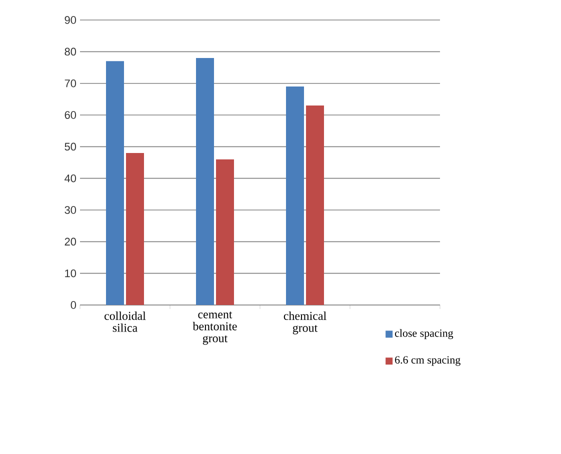 Image resolution: width=561 pixels, height=454 pixels. What do you see at coordinates (70, 20) in the screenshot?
I see `y-tick-label: 90` at bounding box center [70, 20].